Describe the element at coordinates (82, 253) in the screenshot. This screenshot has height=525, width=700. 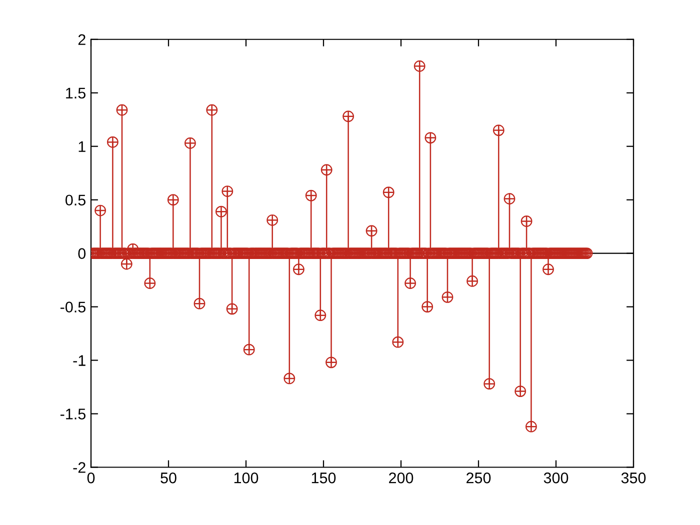
I see `y-tick-label: 0` at that location.